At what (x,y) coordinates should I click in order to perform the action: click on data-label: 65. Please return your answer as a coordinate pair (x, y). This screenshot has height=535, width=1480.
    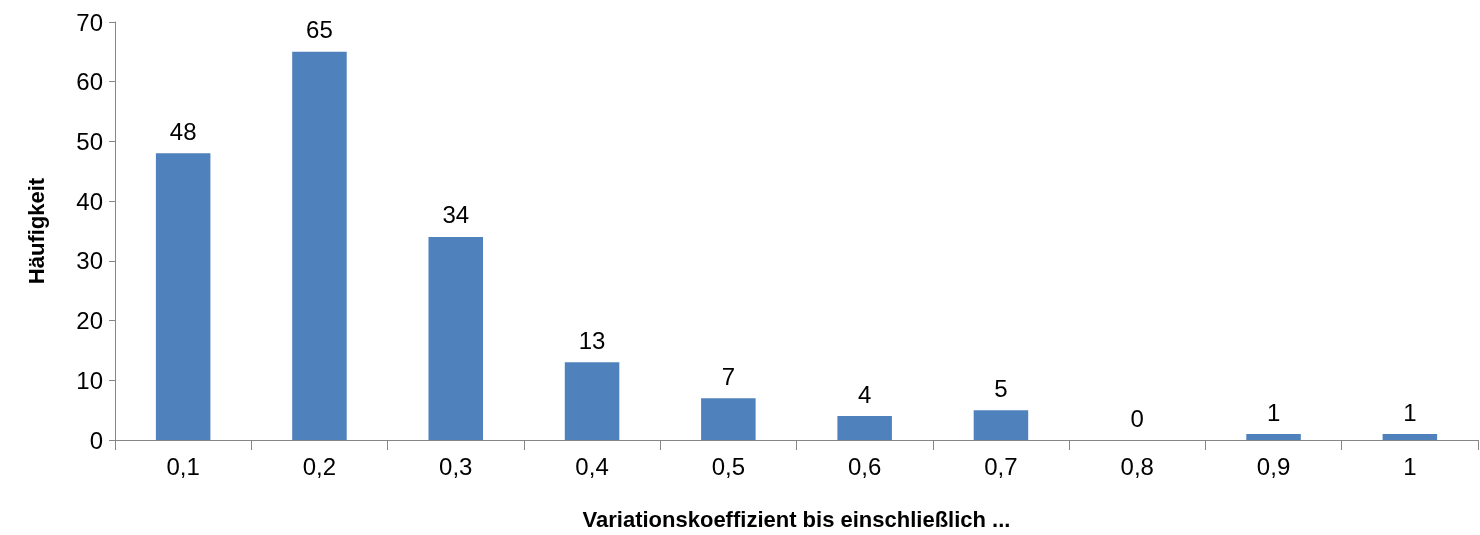
    Looking at the image, I should click on (319, 30).